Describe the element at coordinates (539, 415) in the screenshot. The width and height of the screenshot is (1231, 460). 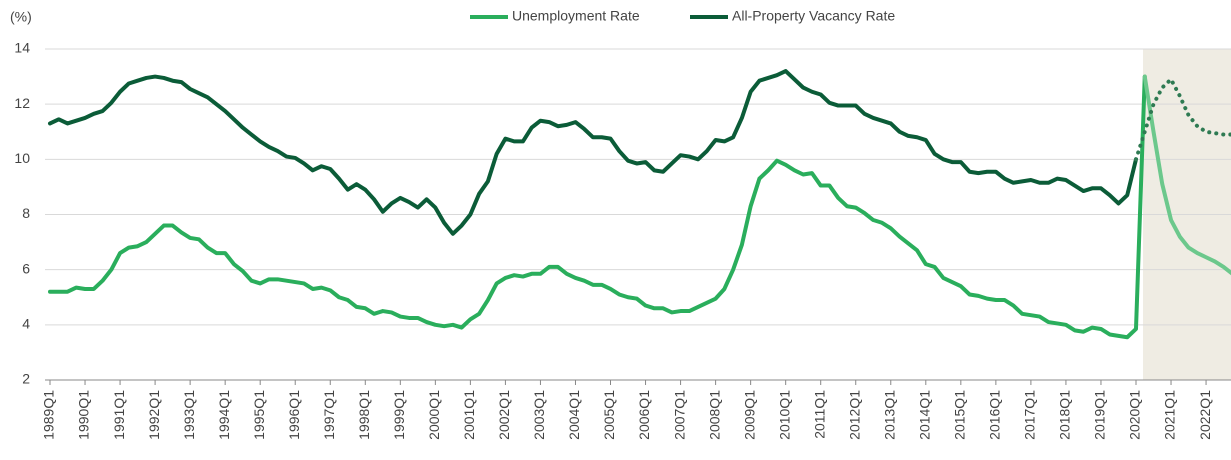
I see `x-tick-label: 2003Q1` at that location.